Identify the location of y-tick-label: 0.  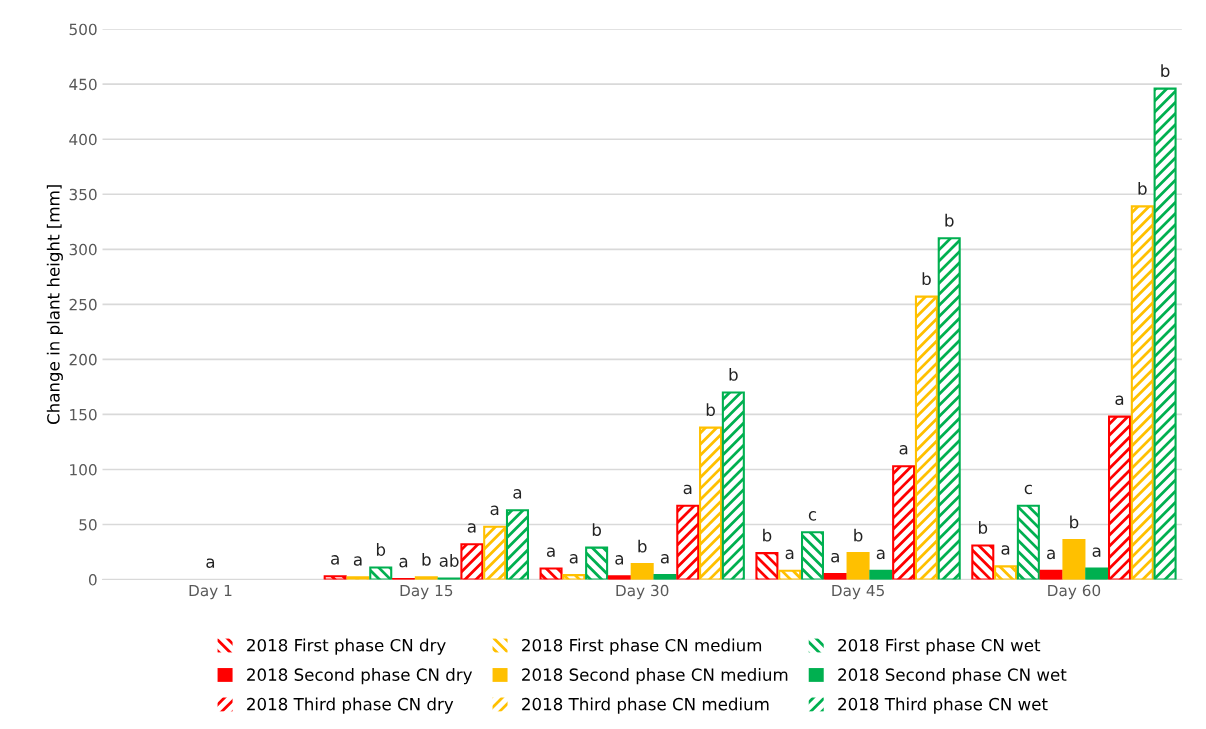
(92, 580).